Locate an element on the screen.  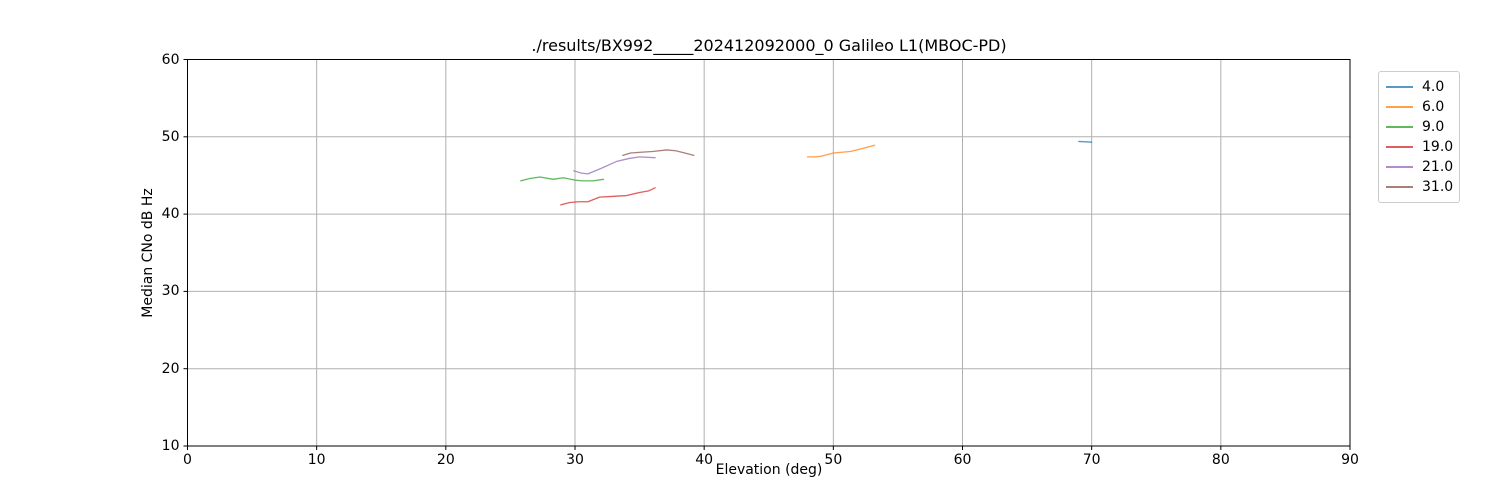
legend-label: 4.0 is located at coordinates (1433, 87).